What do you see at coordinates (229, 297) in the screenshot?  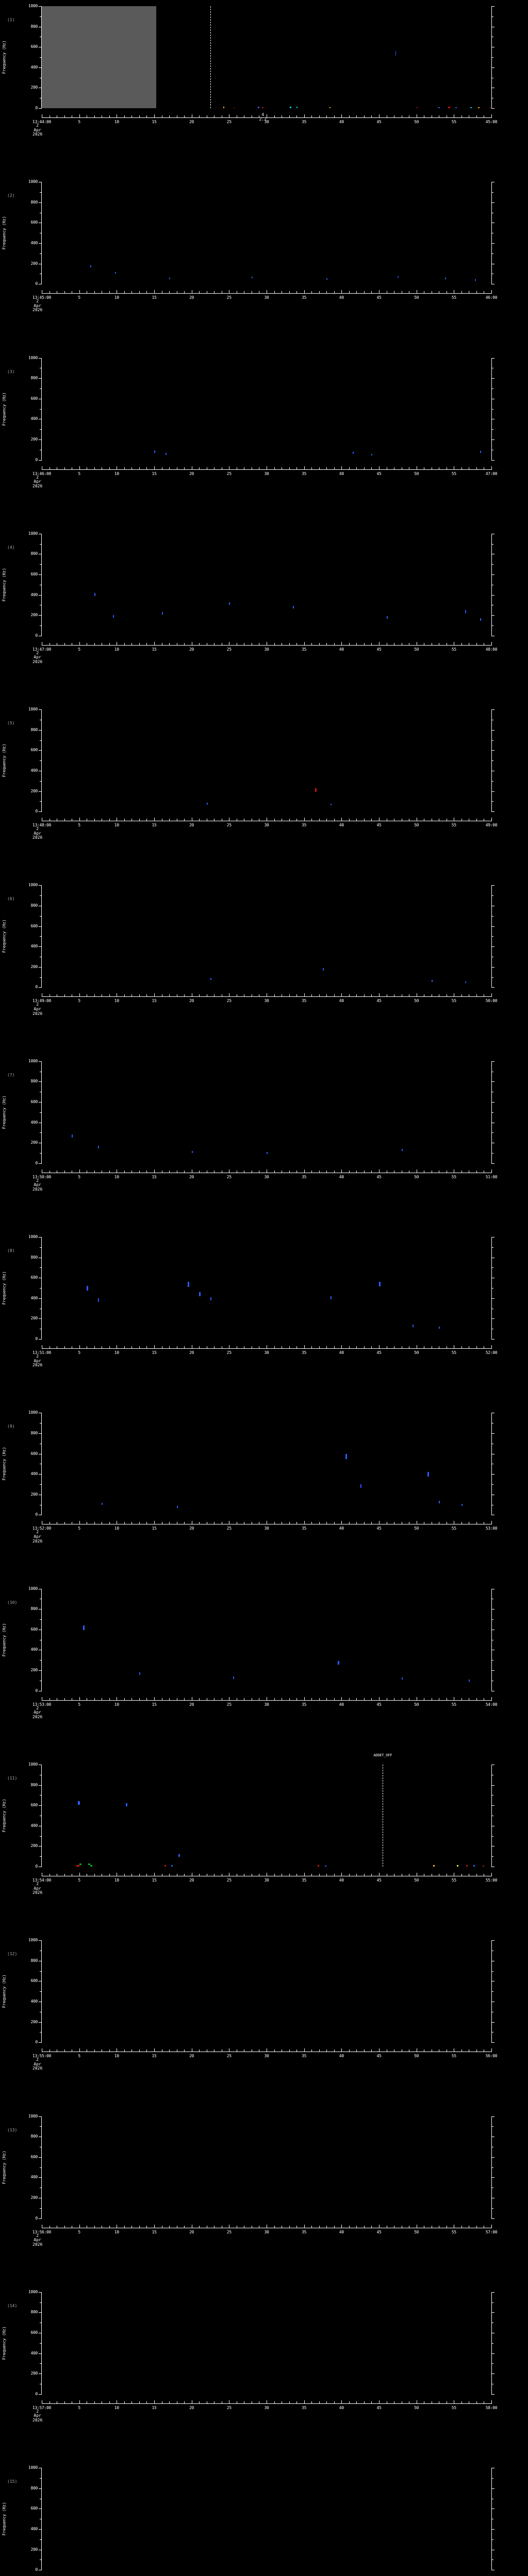 I see `x-tick-label: 25` at bounding box center [229, 297].